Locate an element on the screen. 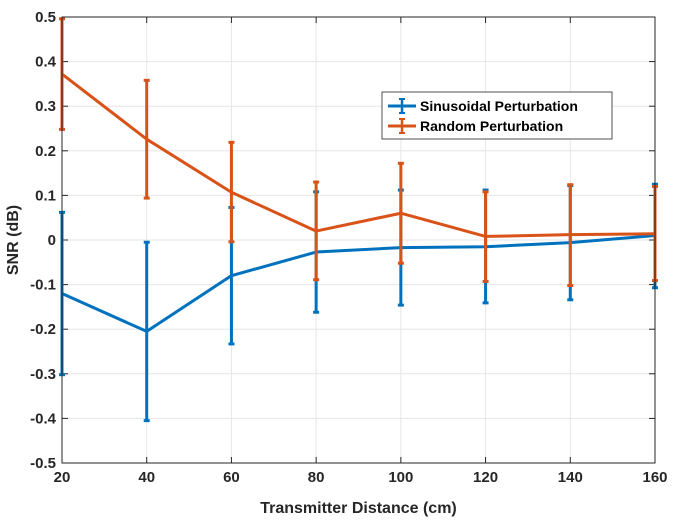 The image size is (678, 522). y-tick-label-0: -0.5 is located at coordinates (43, 463).